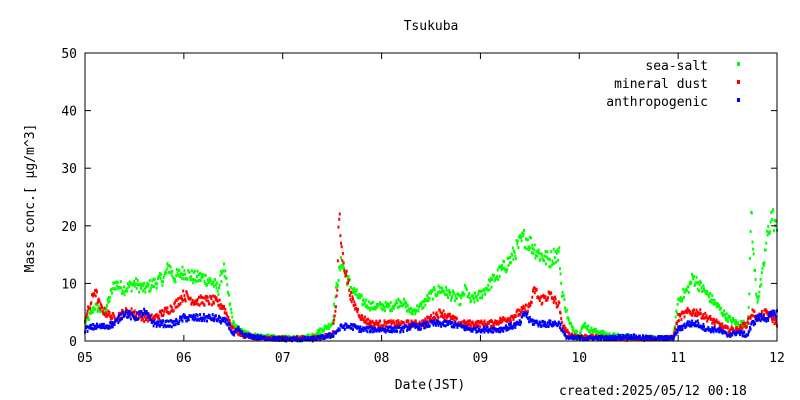  Describe the element at coordinates (738, 100) in the screenshot. I see `legend-marker` at that location.